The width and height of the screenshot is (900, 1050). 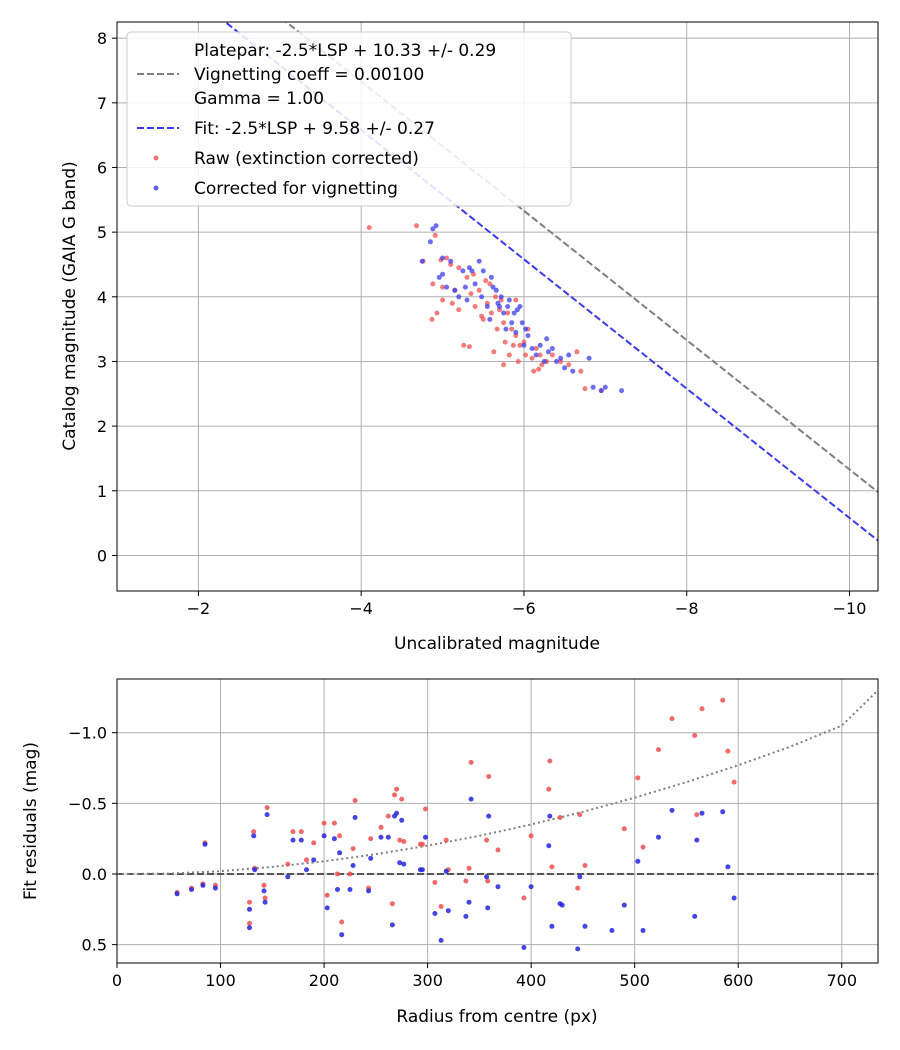 What do you see at coordinates (102, 555) in the screenshot?
I see `y-tick-label: 0` at bounding box center [102, 555].